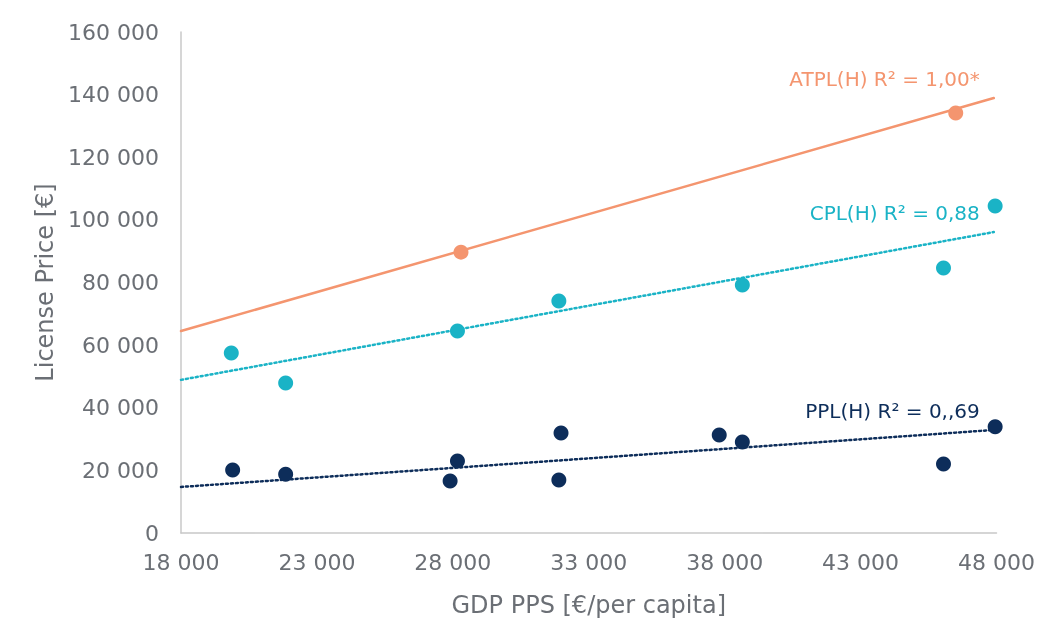 The height and width of the screenshot is (642, 1038). I want to click on x-tick-label: 33 000, so click(589, 562).